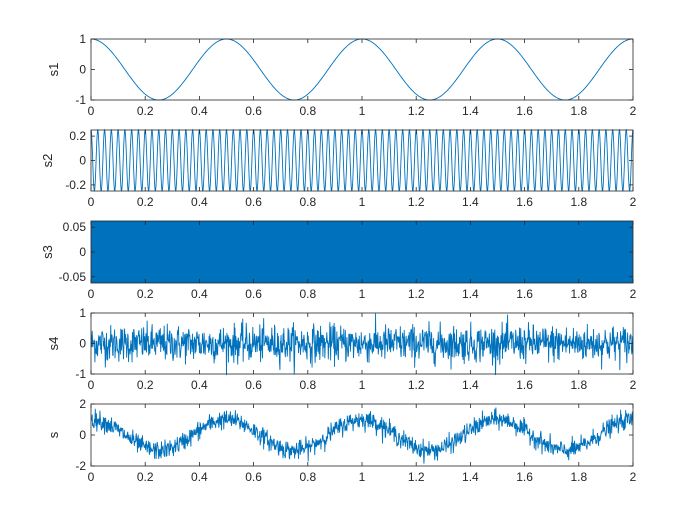 This screenshot has width=700, height=525. Describe the element at coordinates (73, 277) in the screenshot. I see `y-tick-label: -0.05` at that location.